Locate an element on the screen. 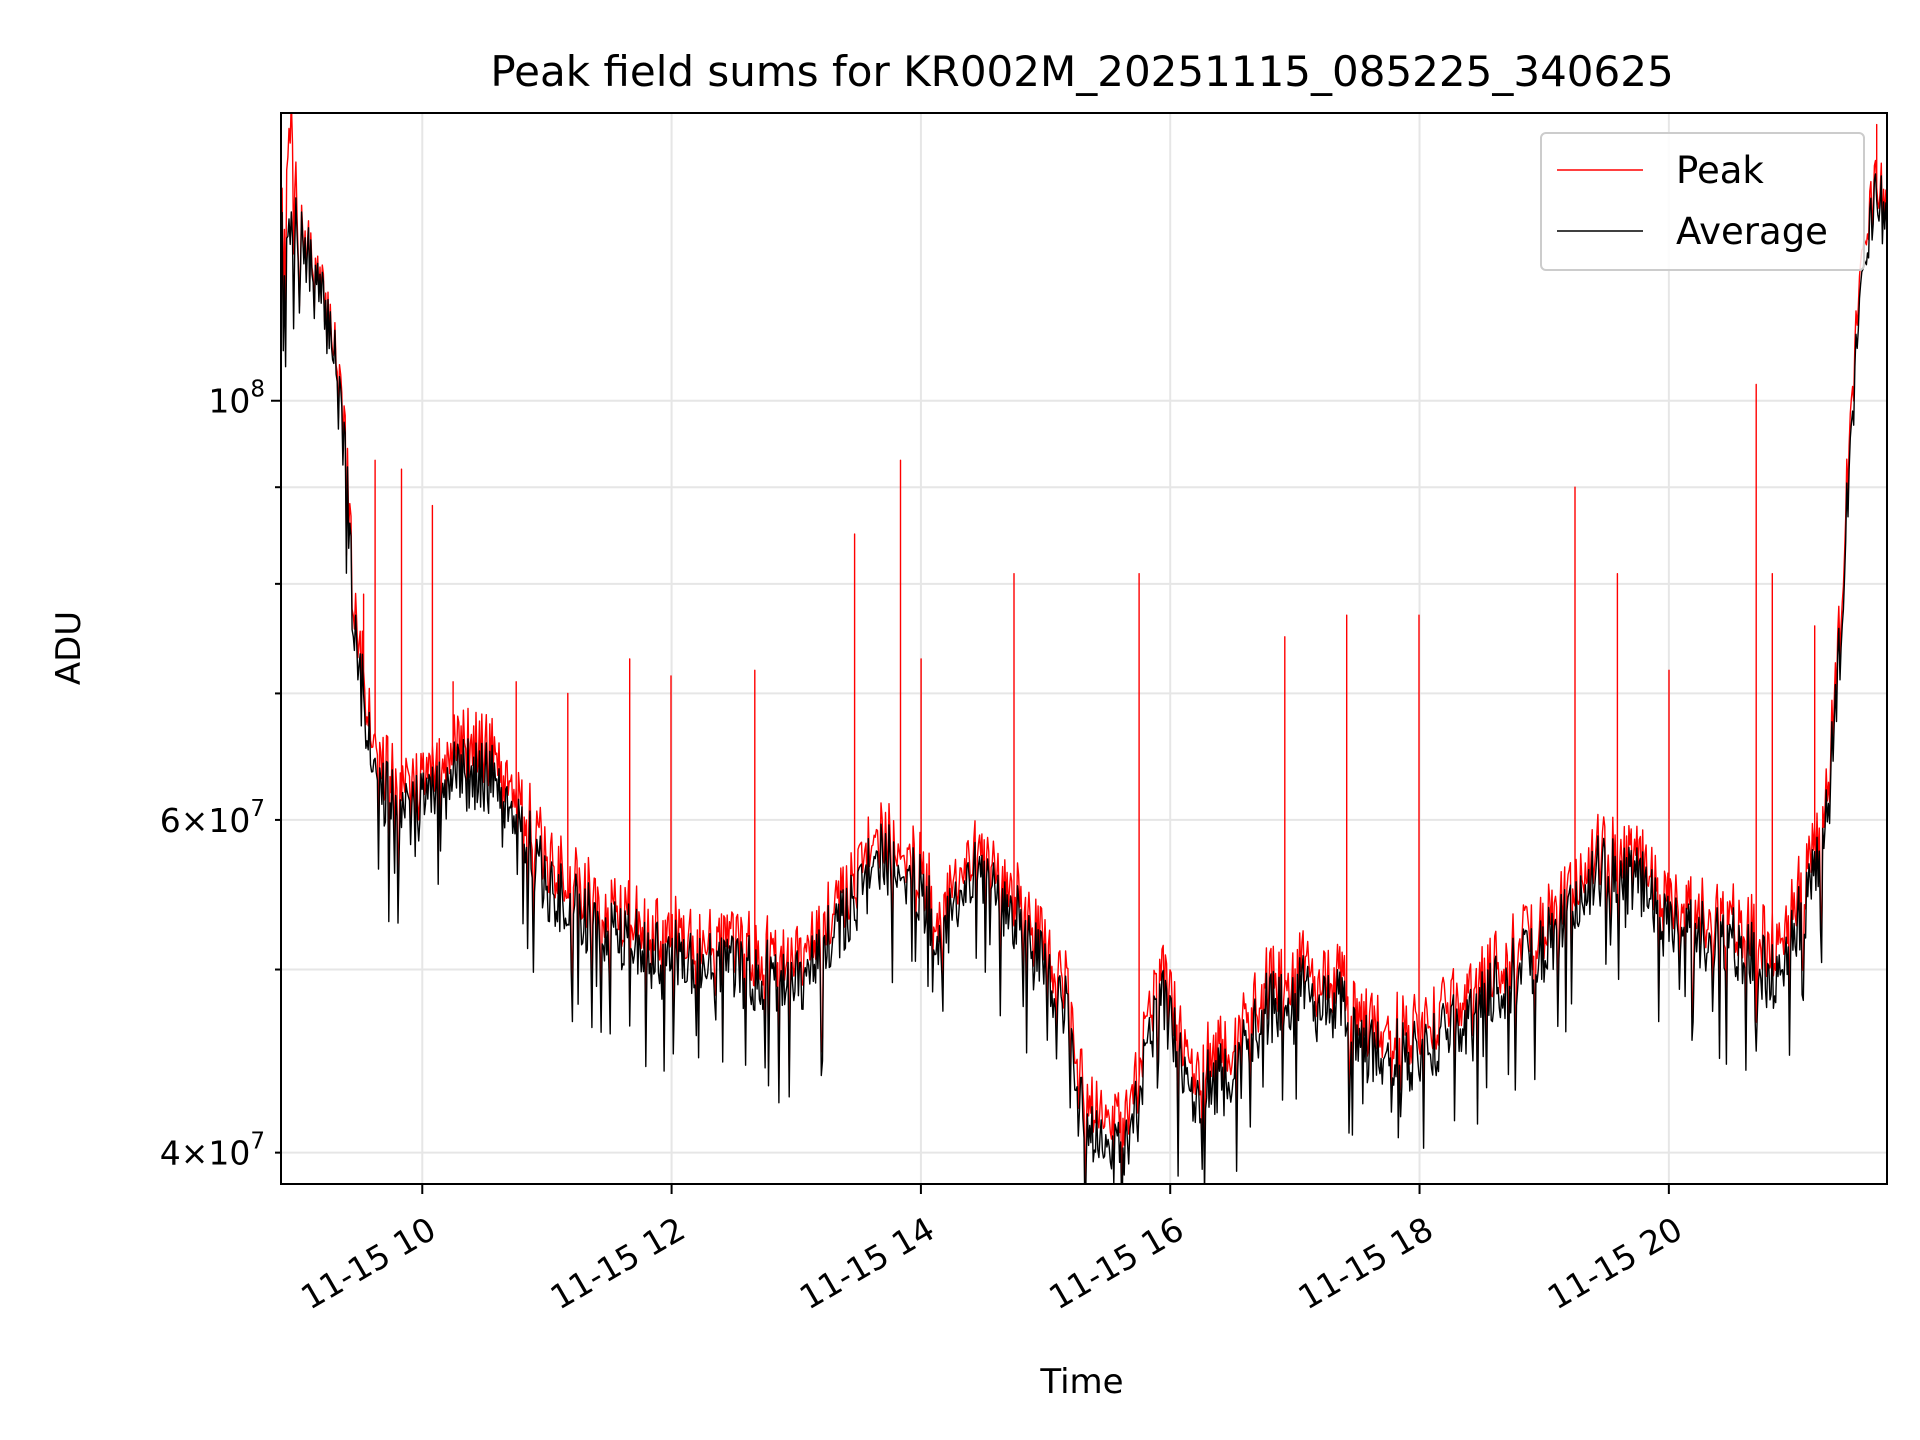  x-axis-label: Time is located at coordinates (1081, 1382).